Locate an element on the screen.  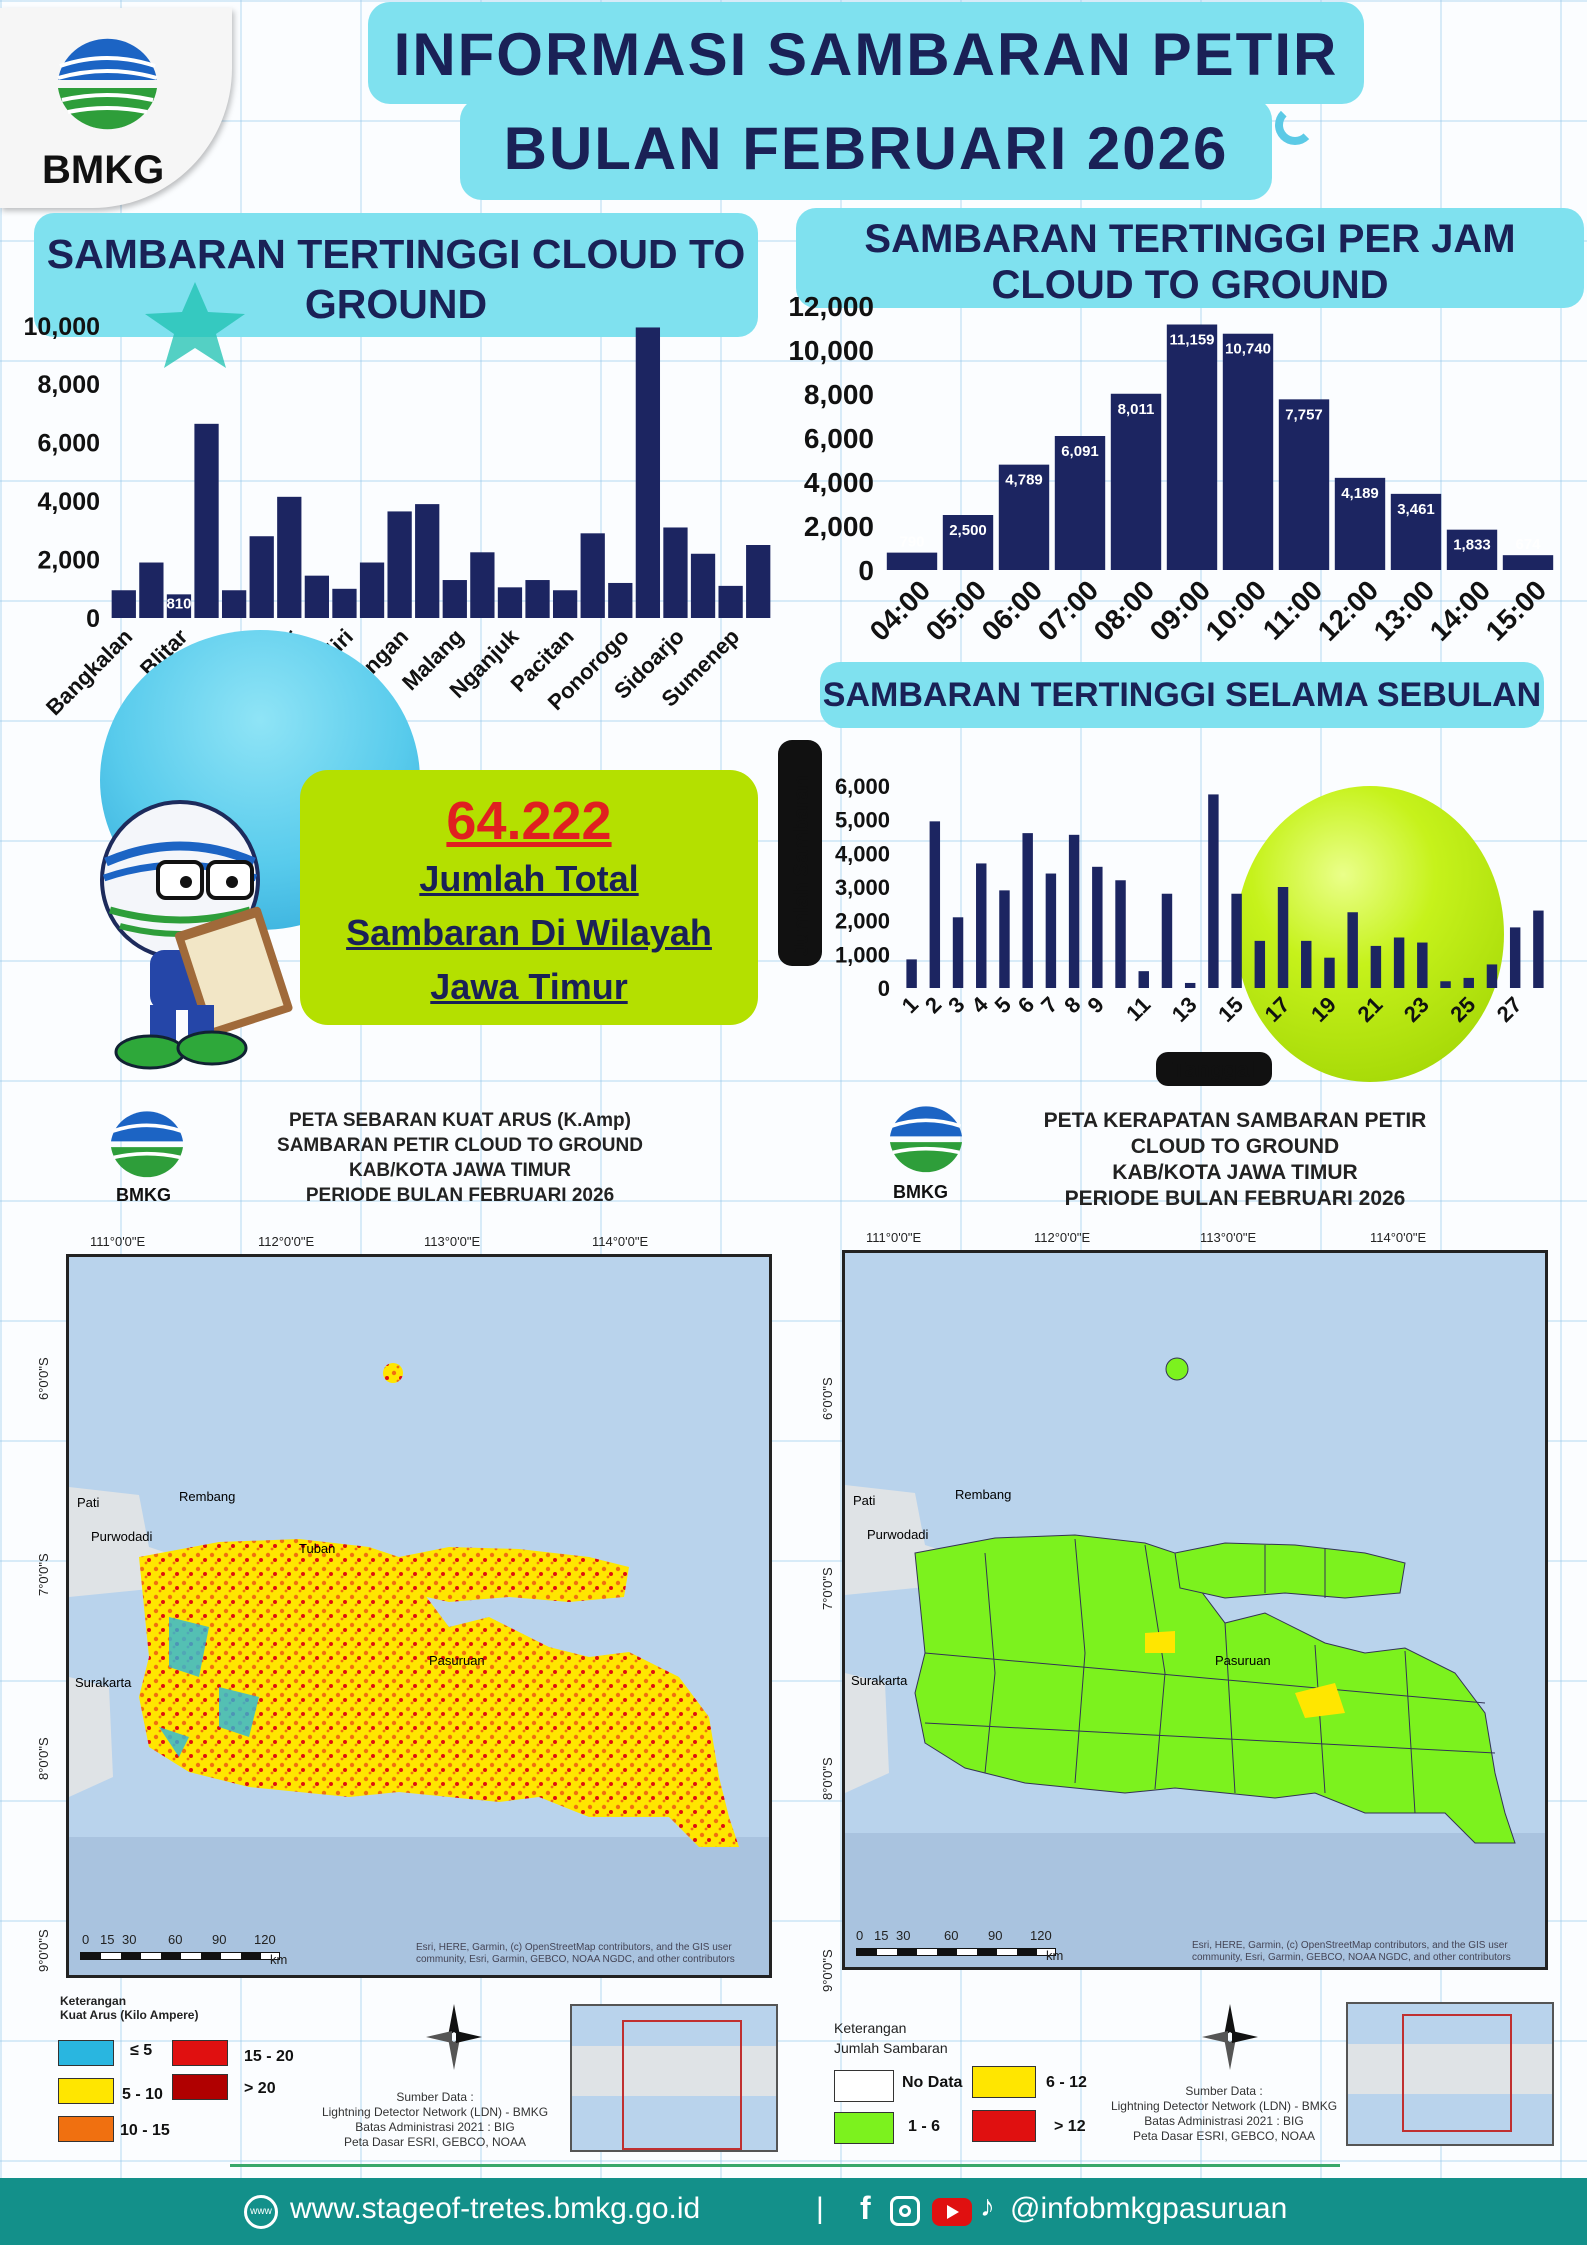
x-tick-label: 17 is located at coordinates (1277, 1009).